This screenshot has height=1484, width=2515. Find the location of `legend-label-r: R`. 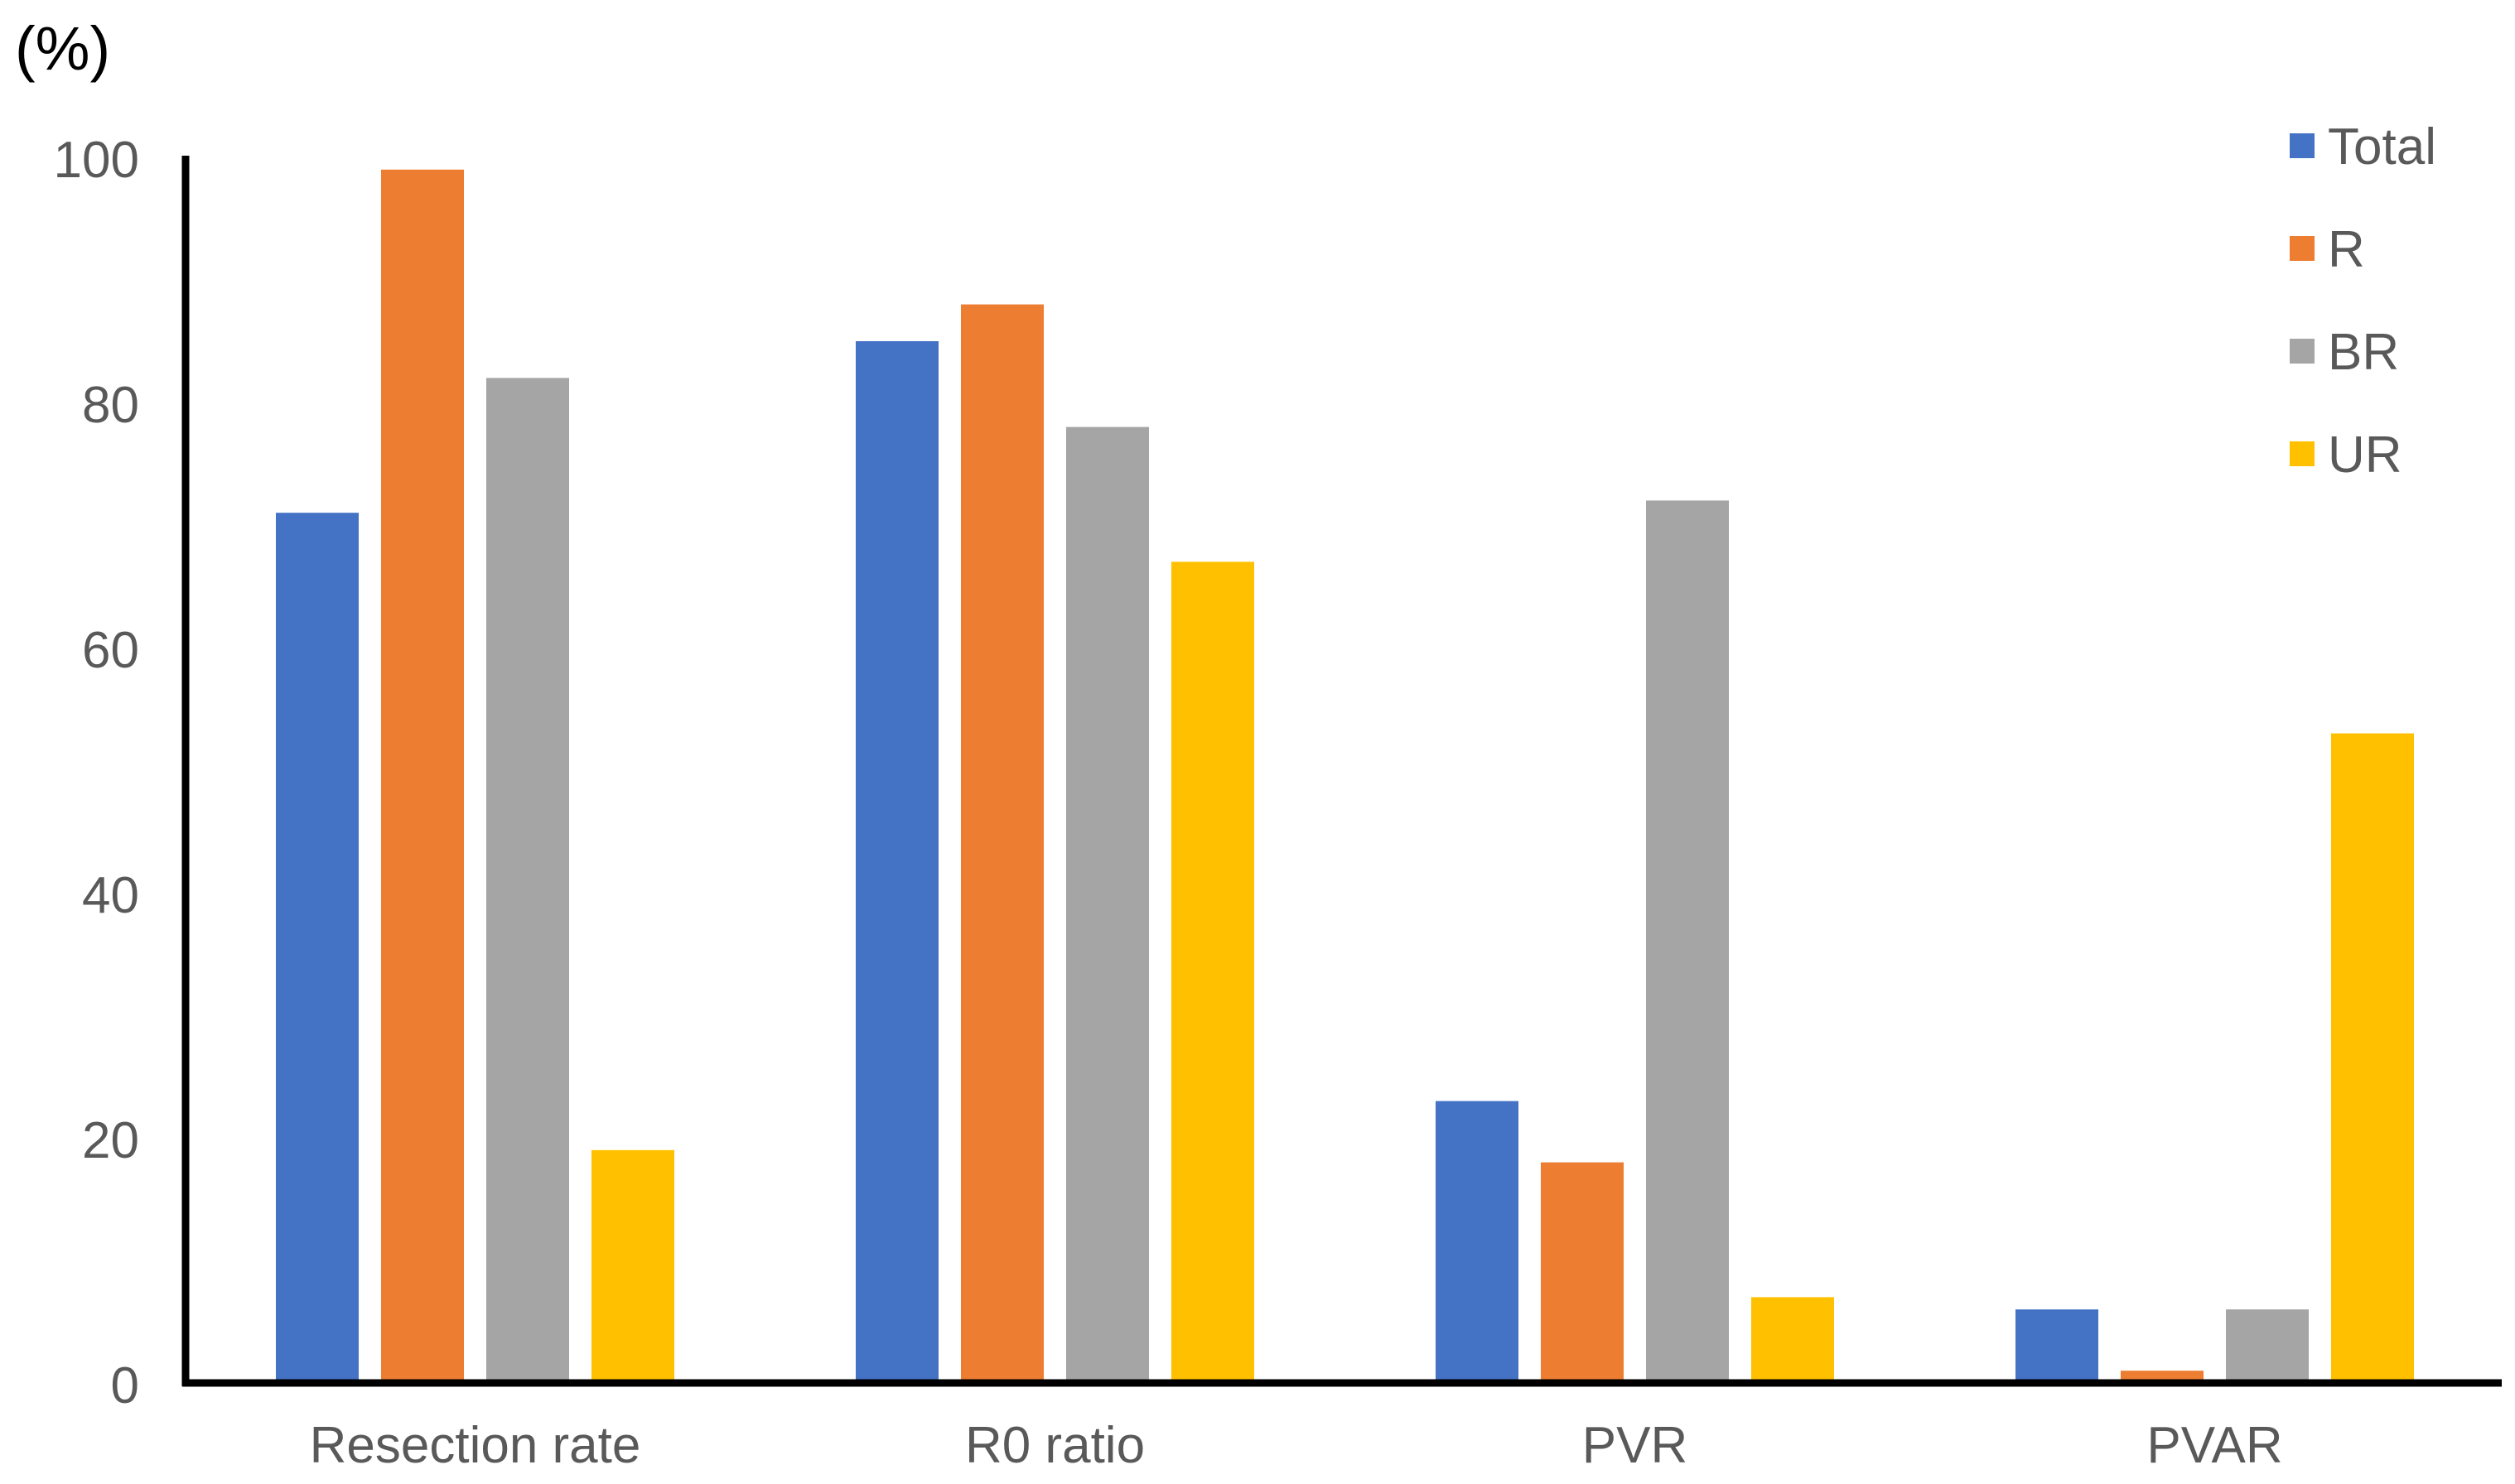

legend-label-r: R is located at coordinates (2346, 249).